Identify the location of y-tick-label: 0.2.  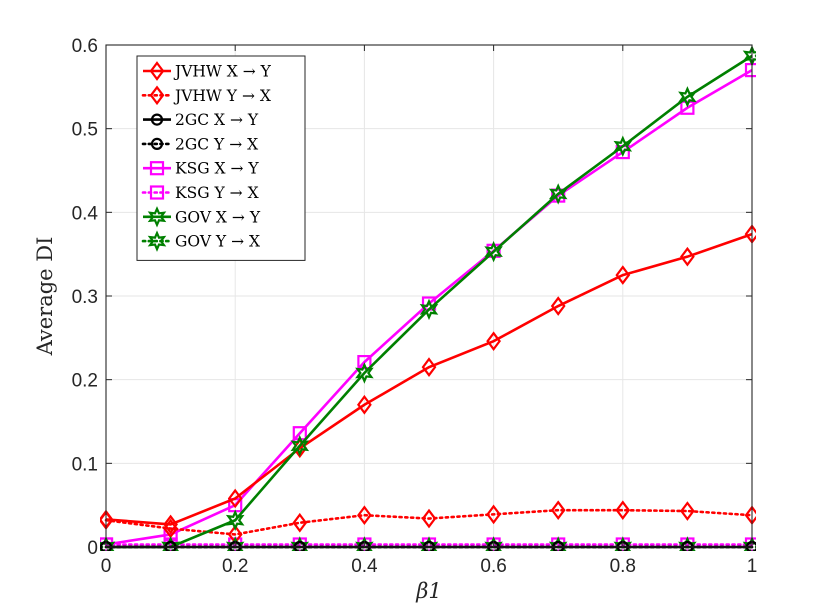
(85, 381).